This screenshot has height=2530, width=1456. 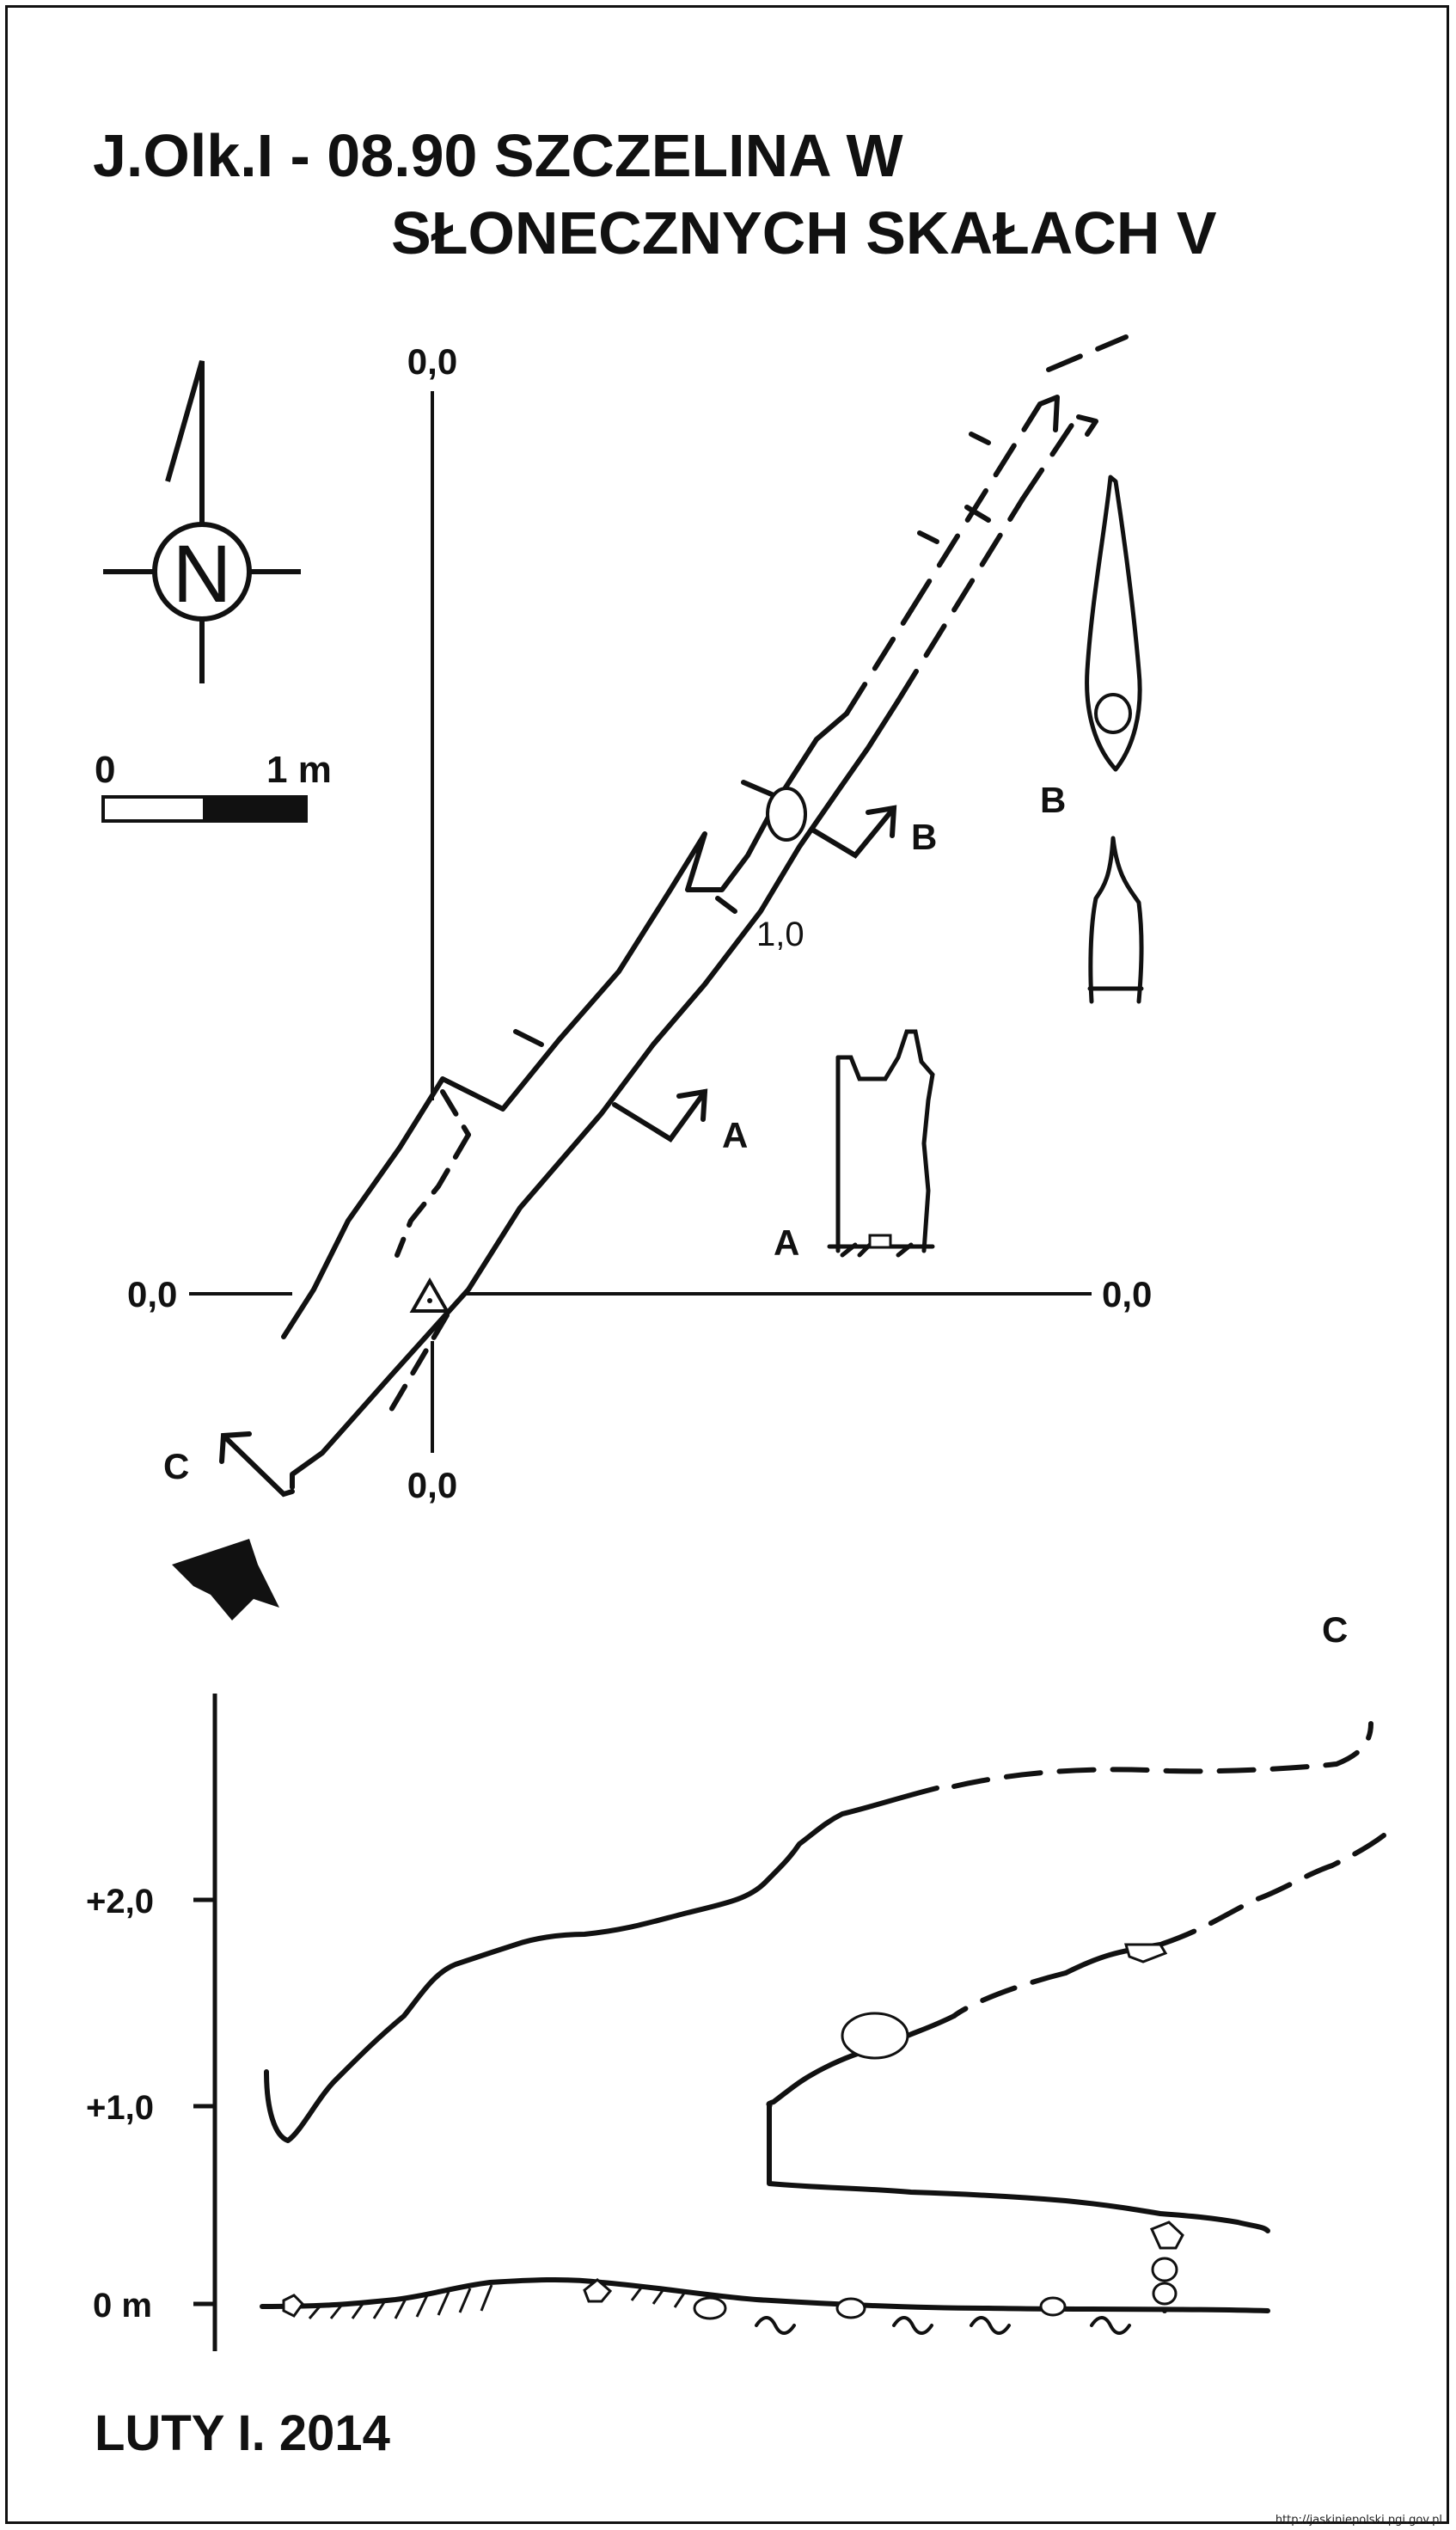 I want to click on title-line-1: J.Olk.I - 08.90 SZCZELINA W, so click(x=498, y=155).